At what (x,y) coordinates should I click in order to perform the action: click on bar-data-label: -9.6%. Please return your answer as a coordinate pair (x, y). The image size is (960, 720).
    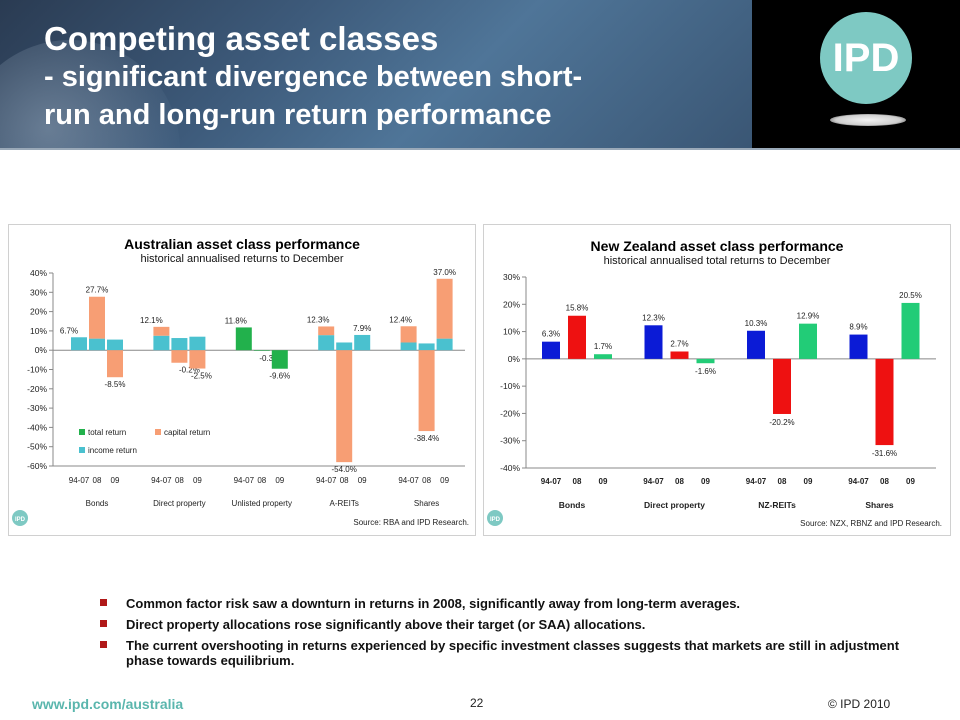
    Looking at the image, I should click on (279, 376).